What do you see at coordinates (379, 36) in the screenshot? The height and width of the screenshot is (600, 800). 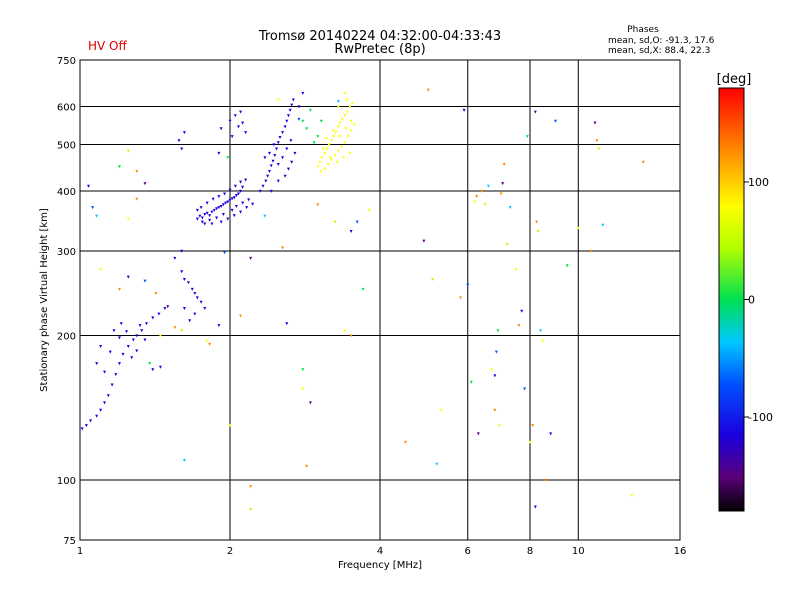 I see `chart-title: Tromsø 20140224 04:32:00-04:33:43` at bounding box center [379, 36].